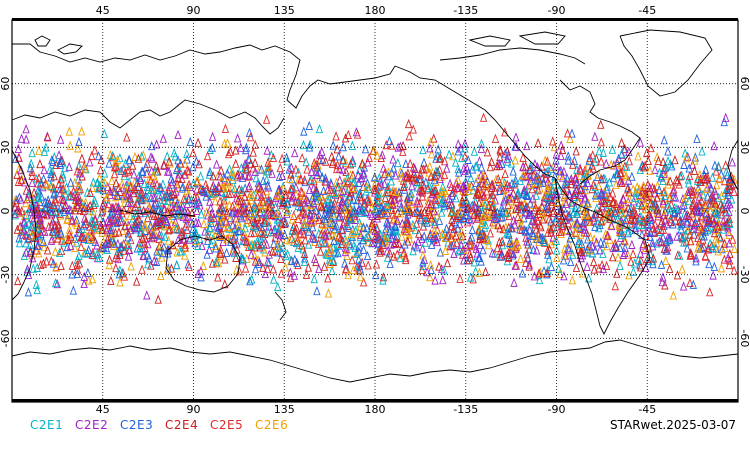  Describe the element at coordinates (647, 409) in the screenshot. I see `bottom-lon-tick-label: -45` at that location.